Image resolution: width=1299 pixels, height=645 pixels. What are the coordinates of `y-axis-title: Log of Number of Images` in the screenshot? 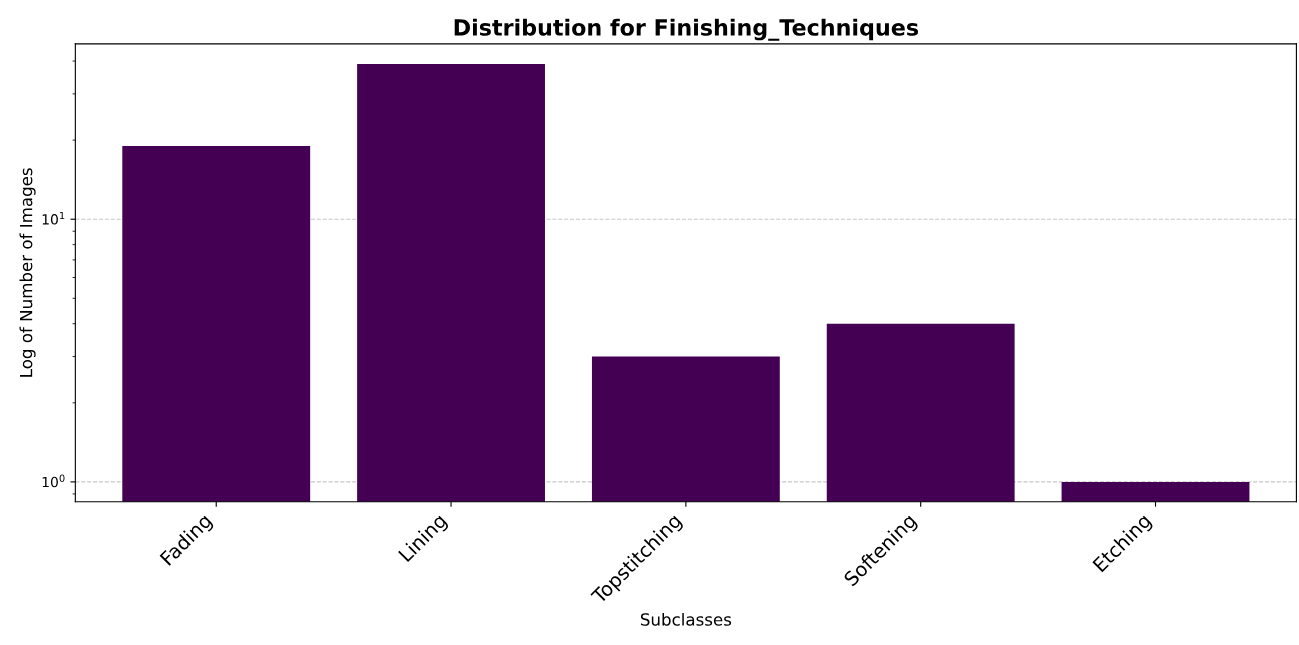 It's located at (27, 272).